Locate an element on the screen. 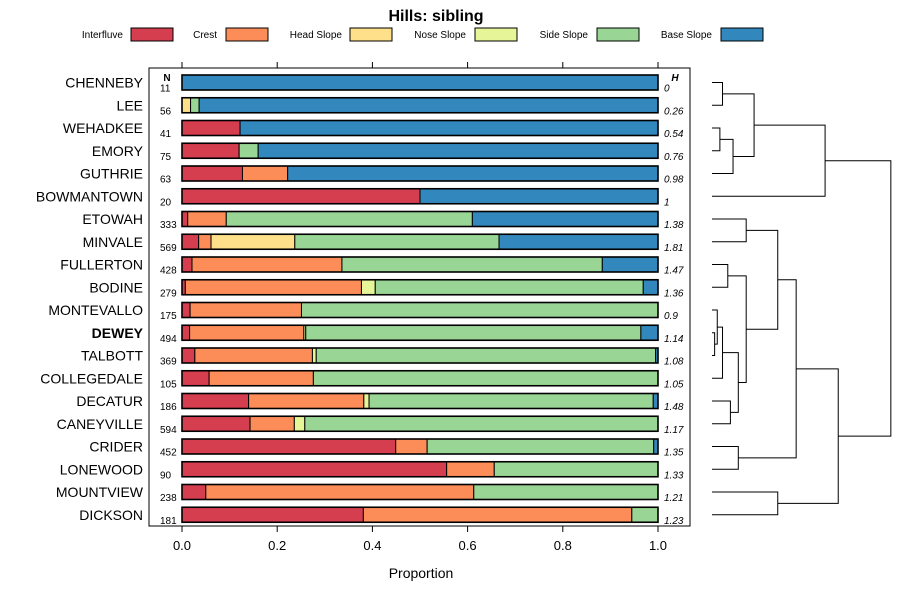  h-label-7: 1.81 is located at coordinates (673, 248).